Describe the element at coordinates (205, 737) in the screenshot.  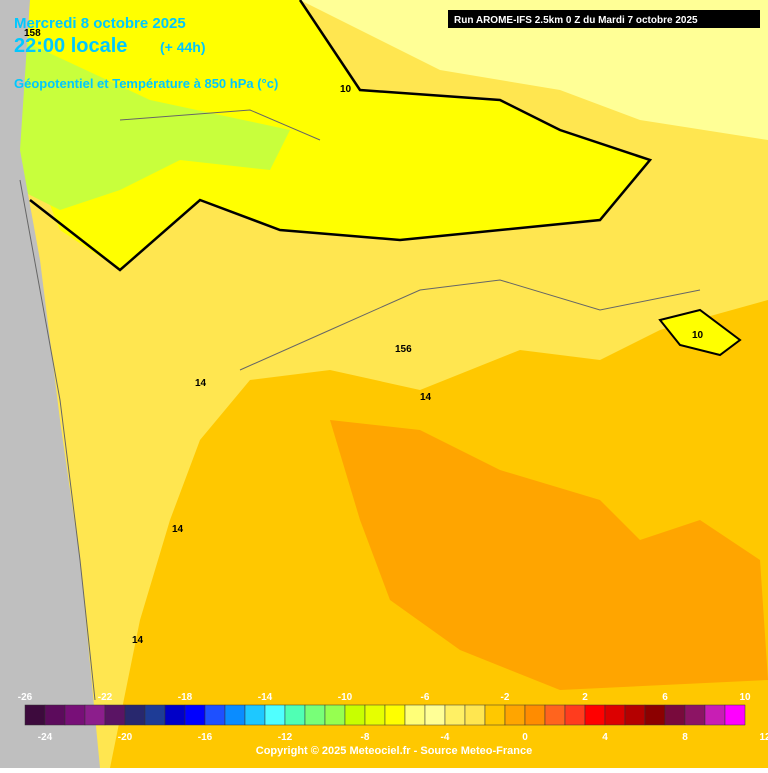
I see `legend-label: -16` at that location.